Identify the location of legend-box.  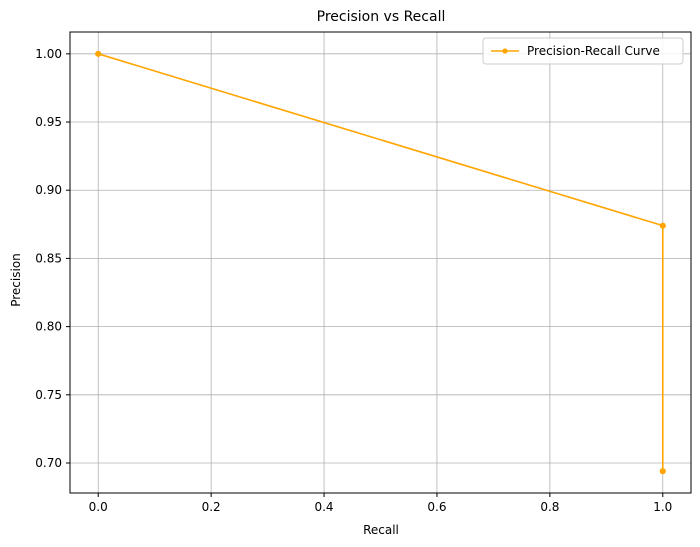
(583, 51).